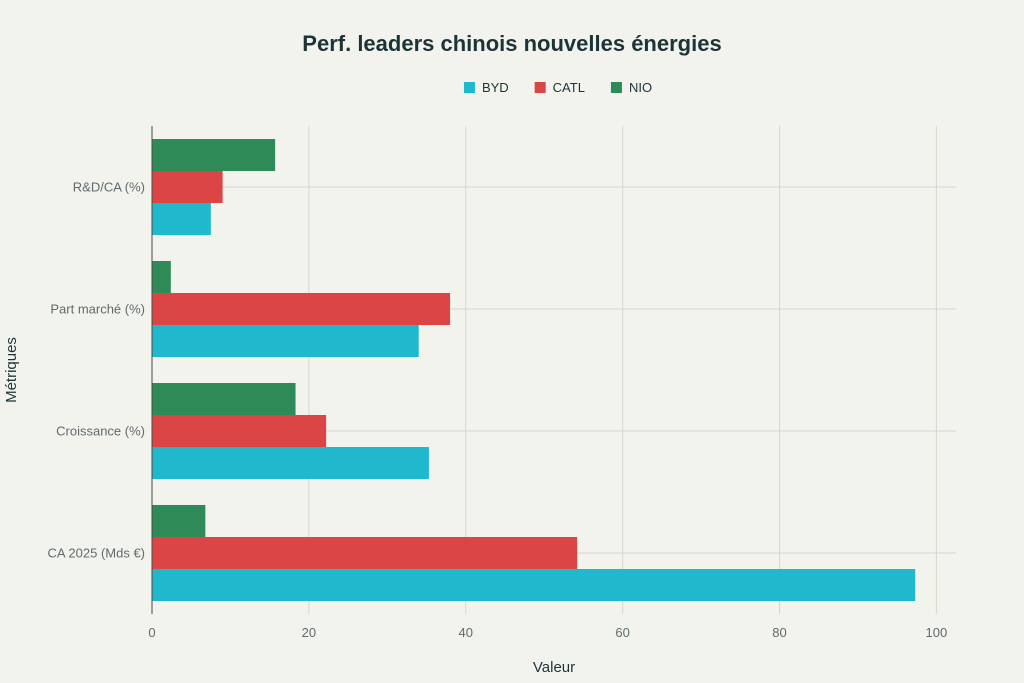 This screenshot has width=1024, height=683. Describe the element at coordinates (181, 219) in the screenshot. I see `bar-byd-r-d-ca` at that location.